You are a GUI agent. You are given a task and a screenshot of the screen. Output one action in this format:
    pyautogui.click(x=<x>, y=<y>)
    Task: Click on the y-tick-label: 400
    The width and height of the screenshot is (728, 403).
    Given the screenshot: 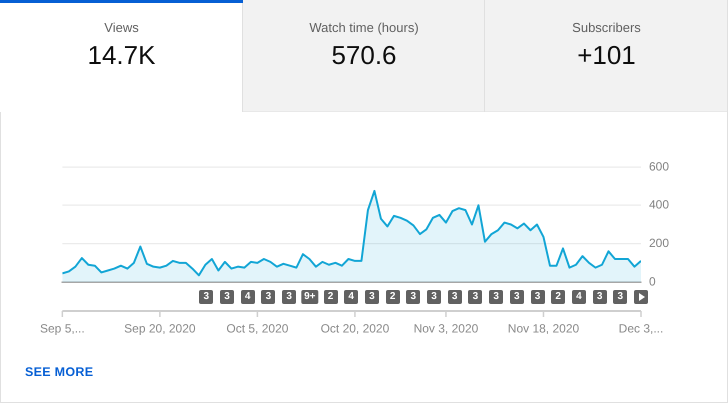 What is the action you would take?
    pyautogui.click(x=659, y=205)
    